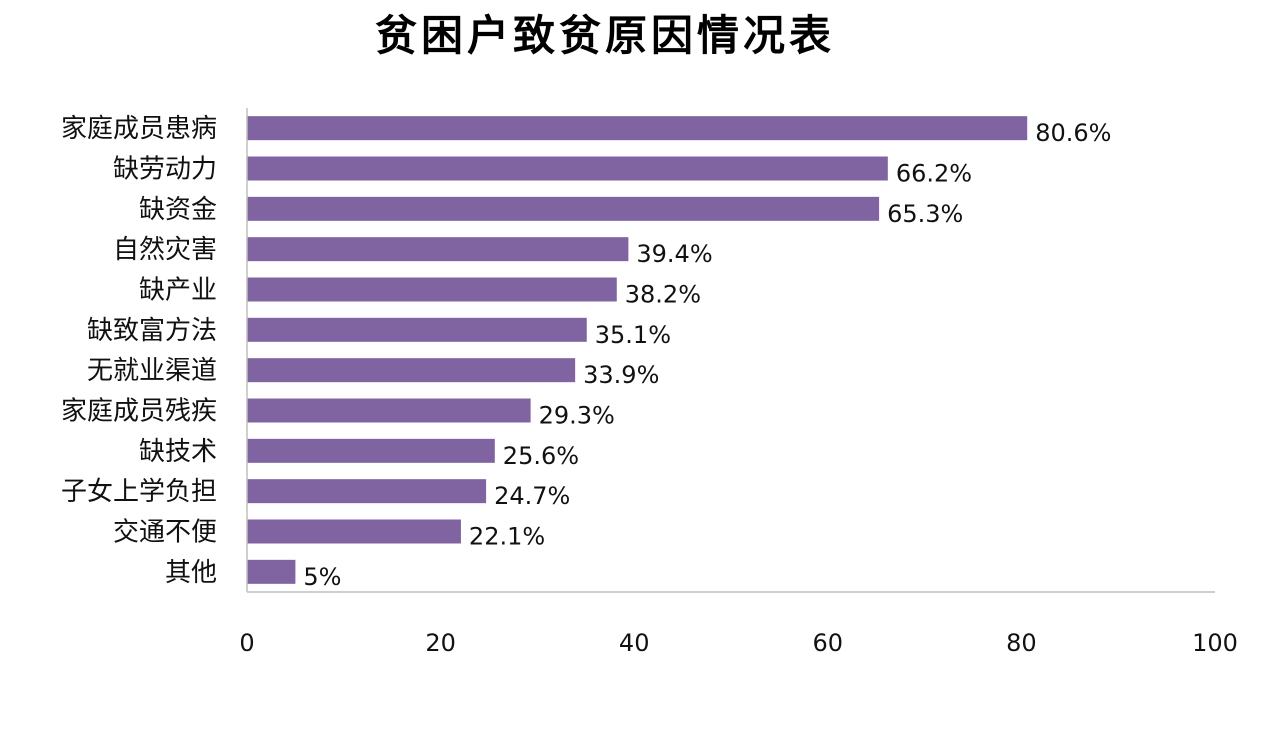 The height and width of the screenshot is (740, 1280). I want to click on x-tick-label: 20, so click(440, 643).